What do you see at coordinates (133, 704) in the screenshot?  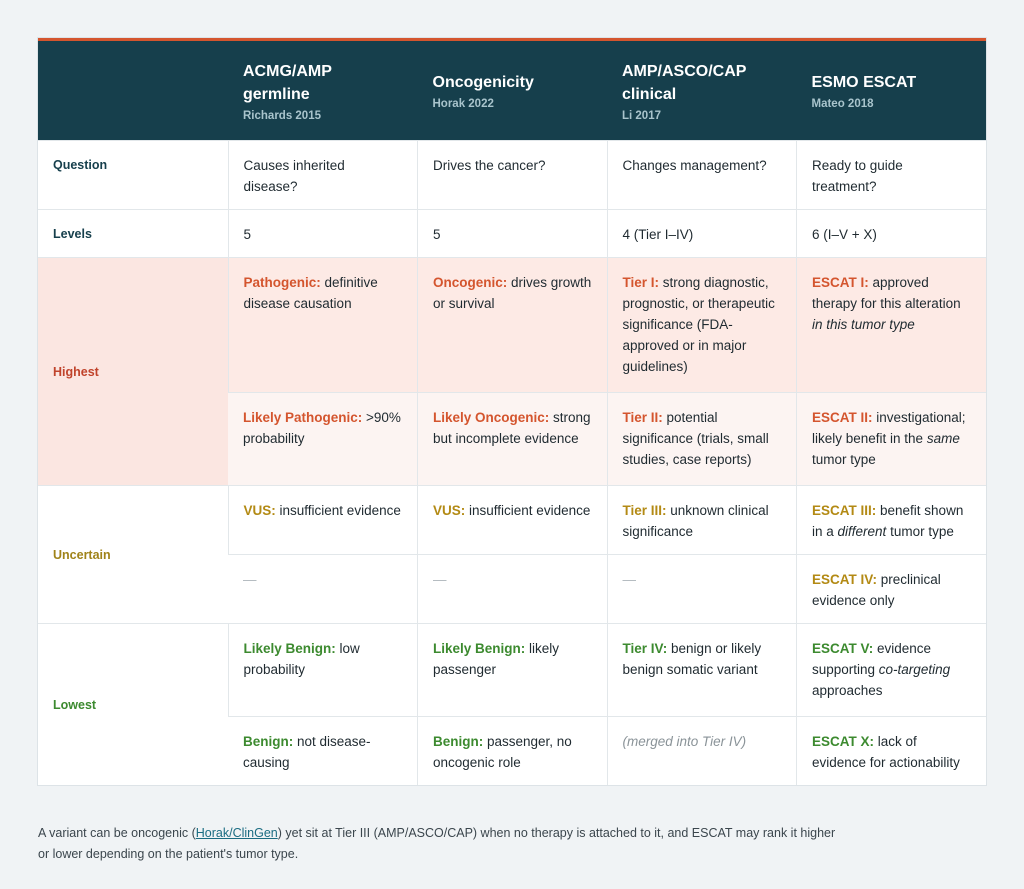 I see `row-label-lowest: Lowest` at bounding box center [133, 704].